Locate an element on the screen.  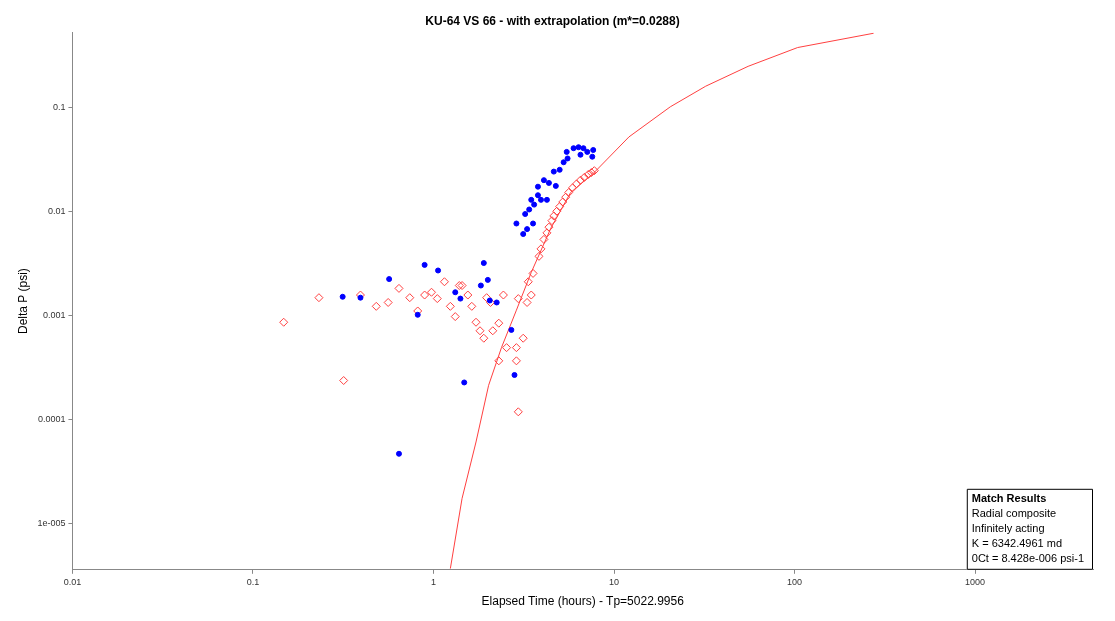
annotation: Match Results is located at coordinates (1009, 498).